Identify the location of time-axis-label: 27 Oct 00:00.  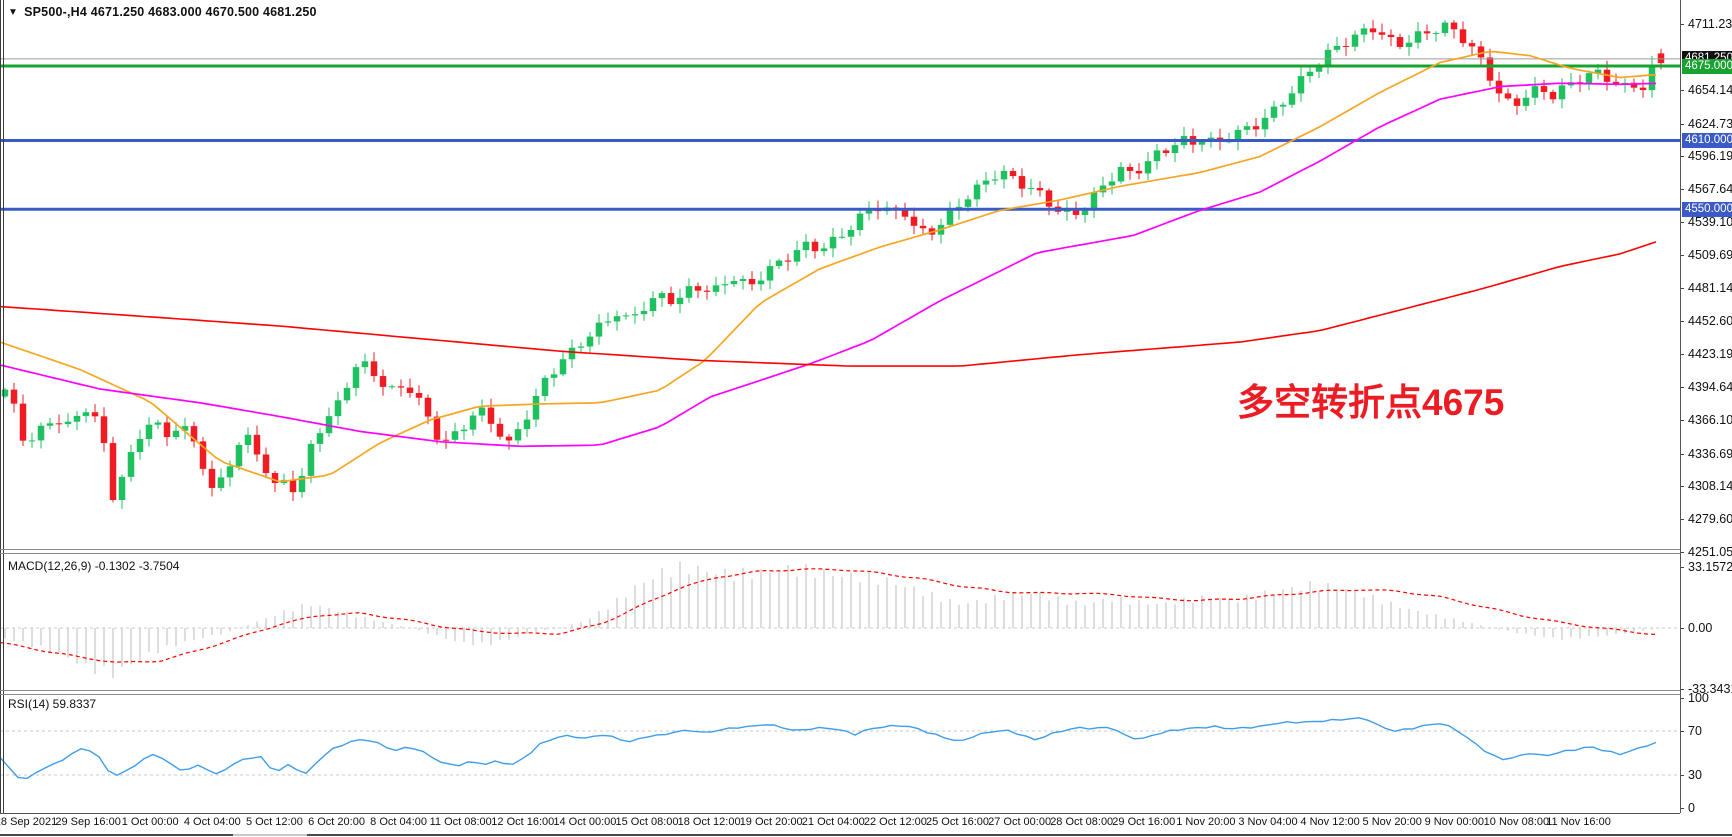
(1020, 822).